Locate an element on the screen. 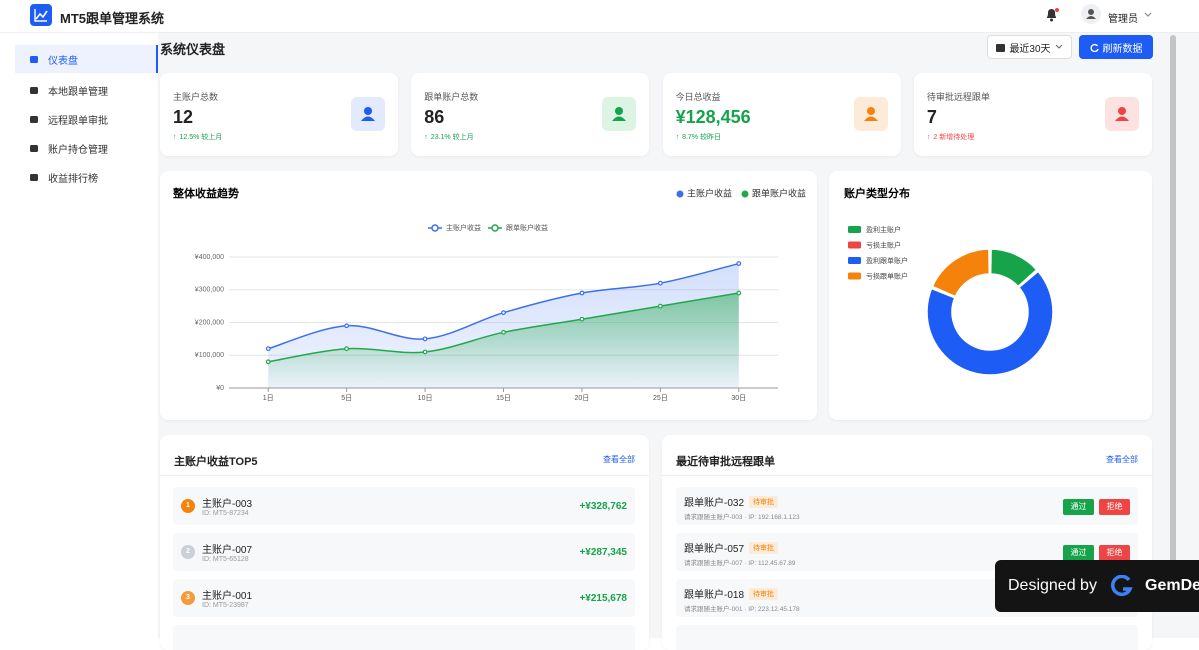 The height and width of the screenshot is (650, 1199). series-area is located at coordinates (503, 340).